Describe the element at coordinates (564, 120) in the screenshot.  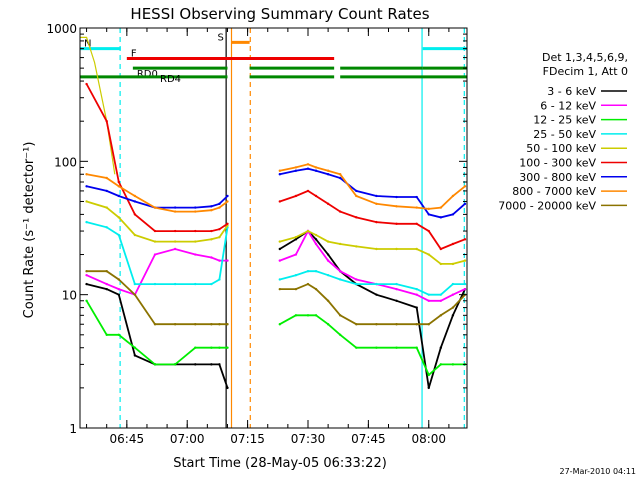
I see `legend-label: 12 - 25 keV` at that location.